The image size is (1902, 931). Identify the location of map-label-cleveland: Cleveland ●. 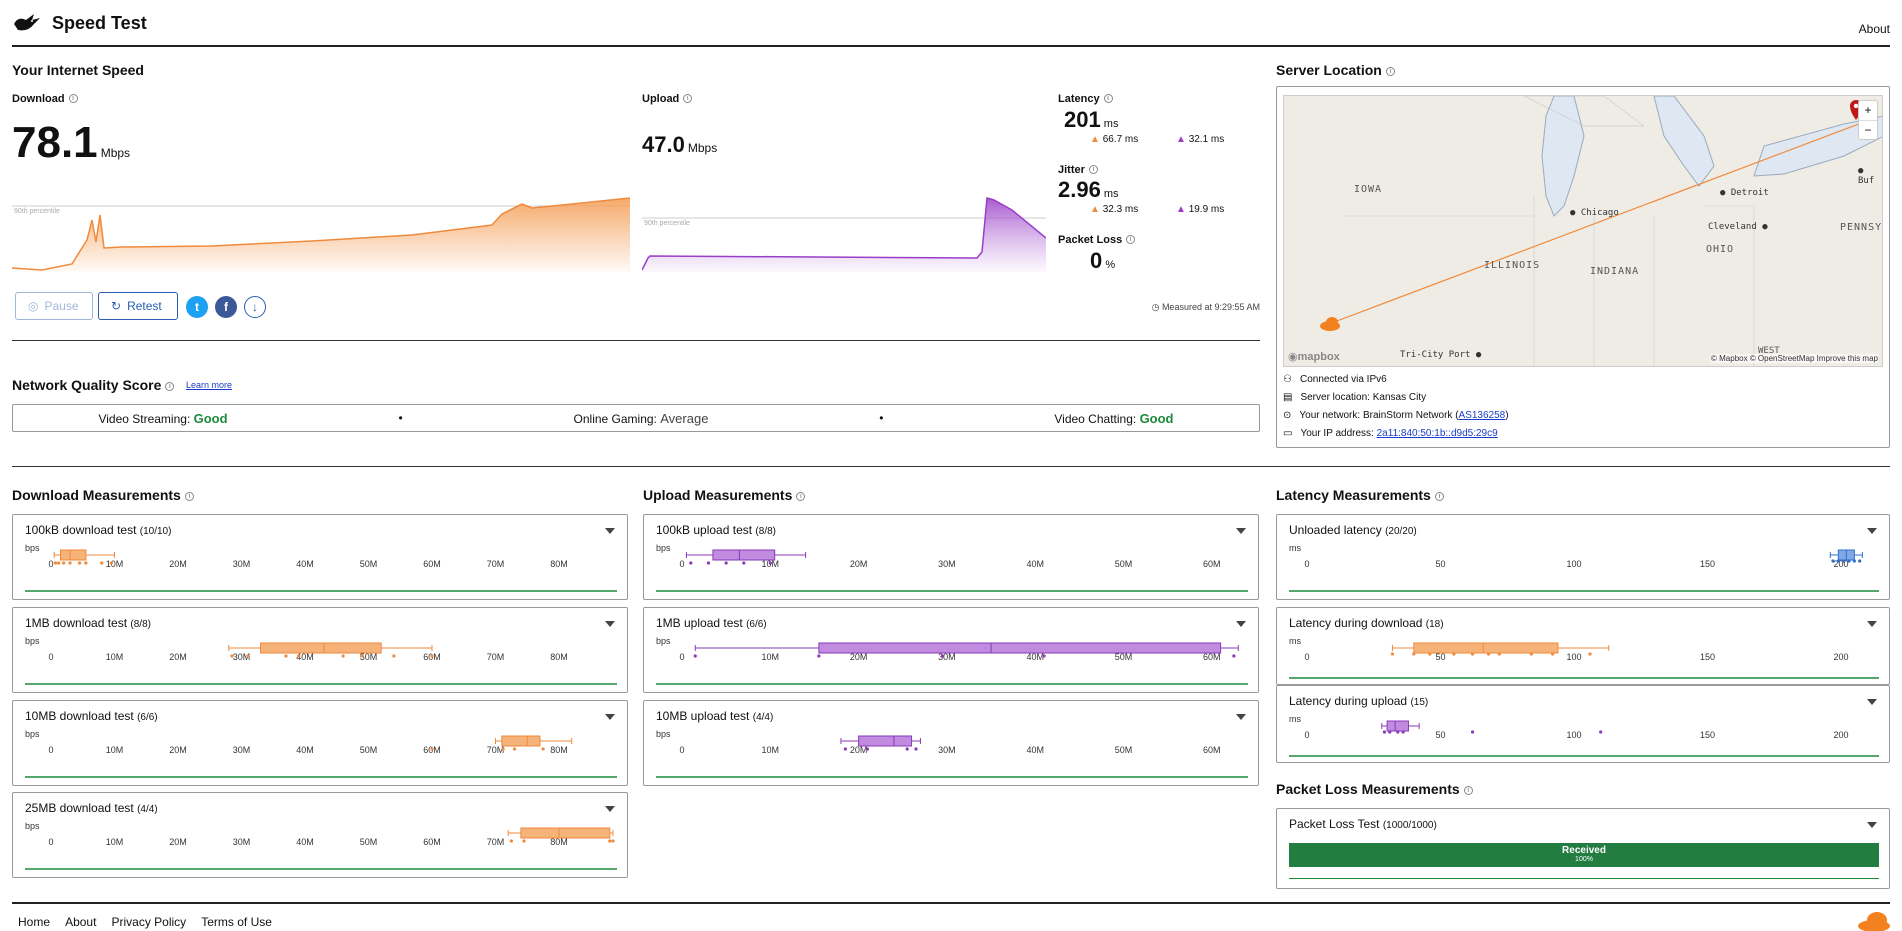
(1738, 227).